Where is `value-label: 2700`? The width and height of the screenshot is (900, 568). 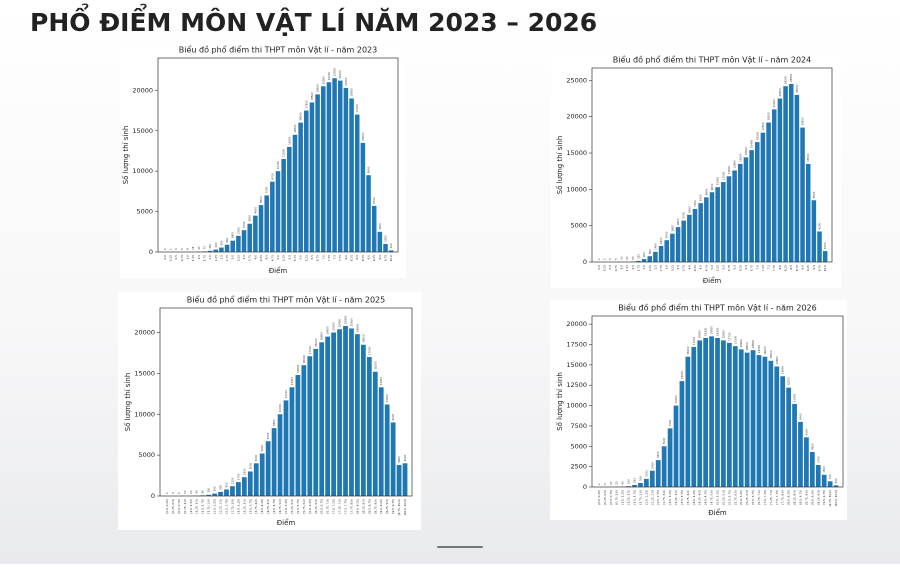 value-label: 2700 is located at coordinates (244, 224).